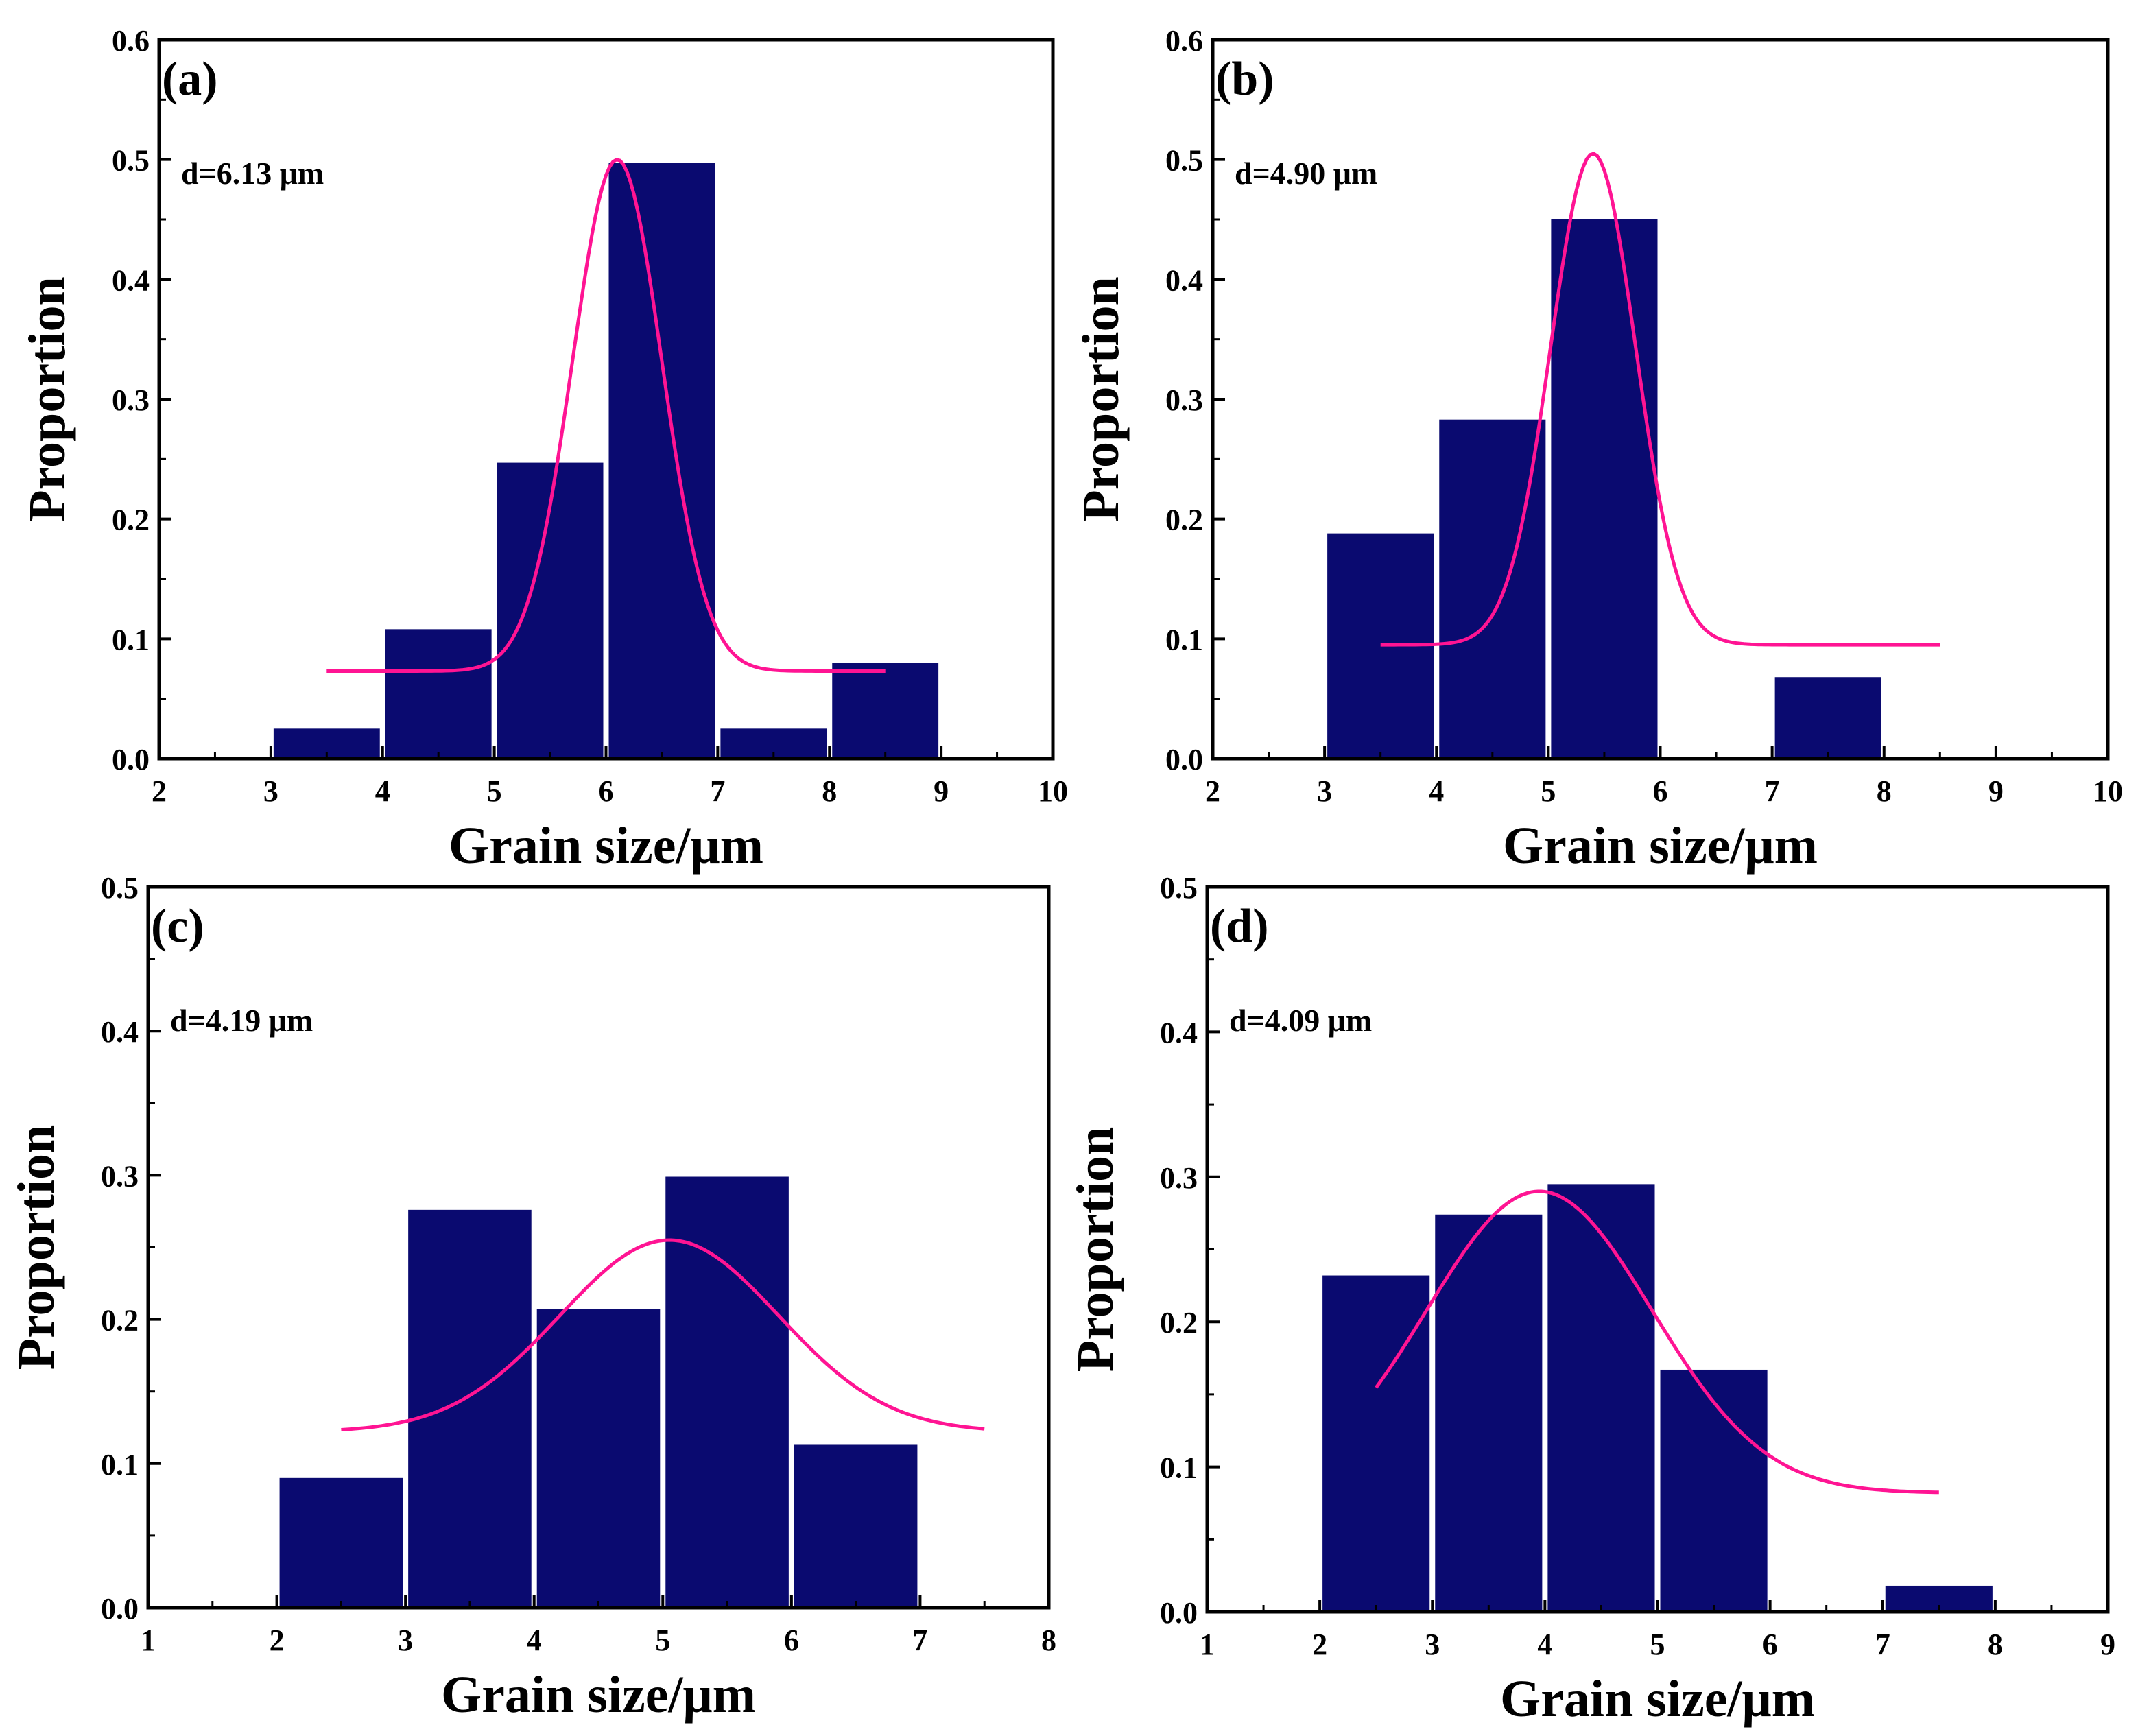 The height and width of the screenshot is (1736, 2138). Describe the element at coordinates (1184, 41) in the screenshot. I see `y-tick-label: 0.6` at that location.